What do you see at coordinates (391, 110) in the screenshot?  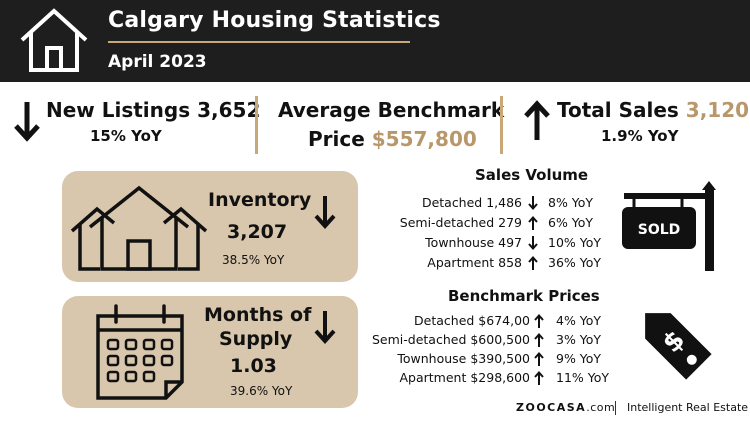 I see `benchmark-label-line1: Average Benchmark` at bounding box center [391, 110].